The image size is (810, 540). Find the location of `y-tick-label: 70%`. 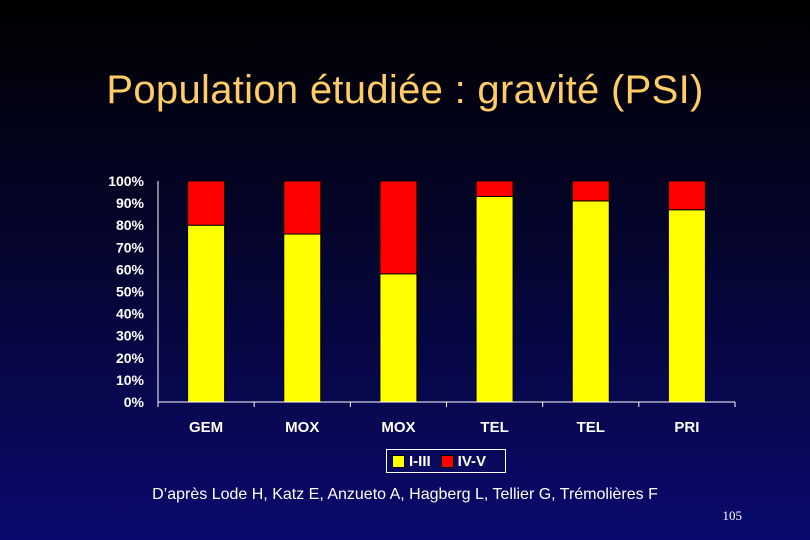

y-tick-label: 70% is located at coordinates (130, 247).